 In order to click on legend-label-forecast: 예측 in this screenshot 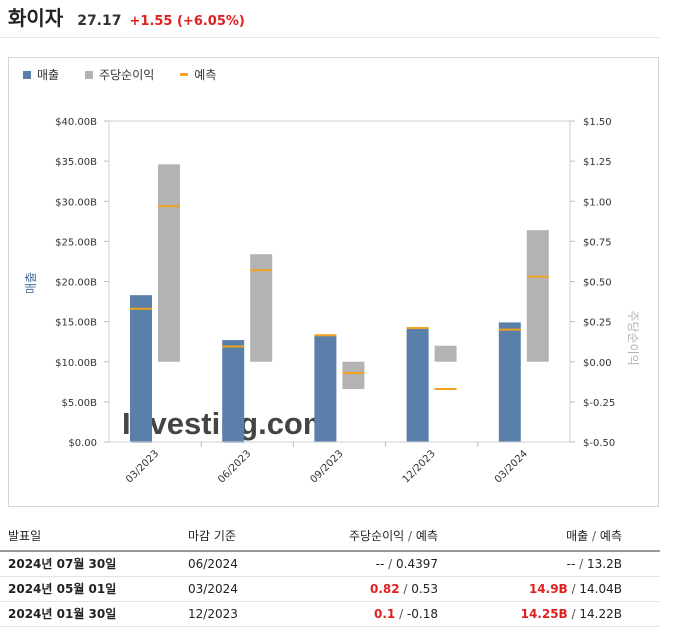, I will do `click(205, 75)`.